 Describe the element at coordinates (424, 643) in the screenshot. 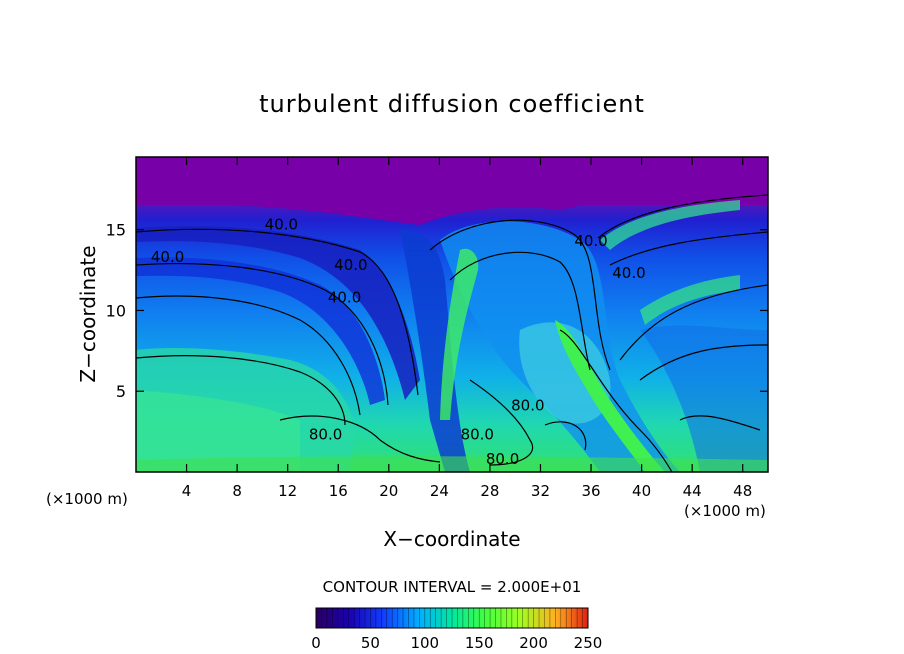

I see `colorbar-tick-label: 100` at that location.